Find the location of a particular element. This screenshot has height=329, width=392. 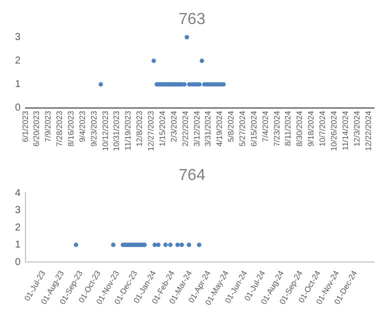

x-tick-label: 5/8/2024 is located at coordinates (231, 126).